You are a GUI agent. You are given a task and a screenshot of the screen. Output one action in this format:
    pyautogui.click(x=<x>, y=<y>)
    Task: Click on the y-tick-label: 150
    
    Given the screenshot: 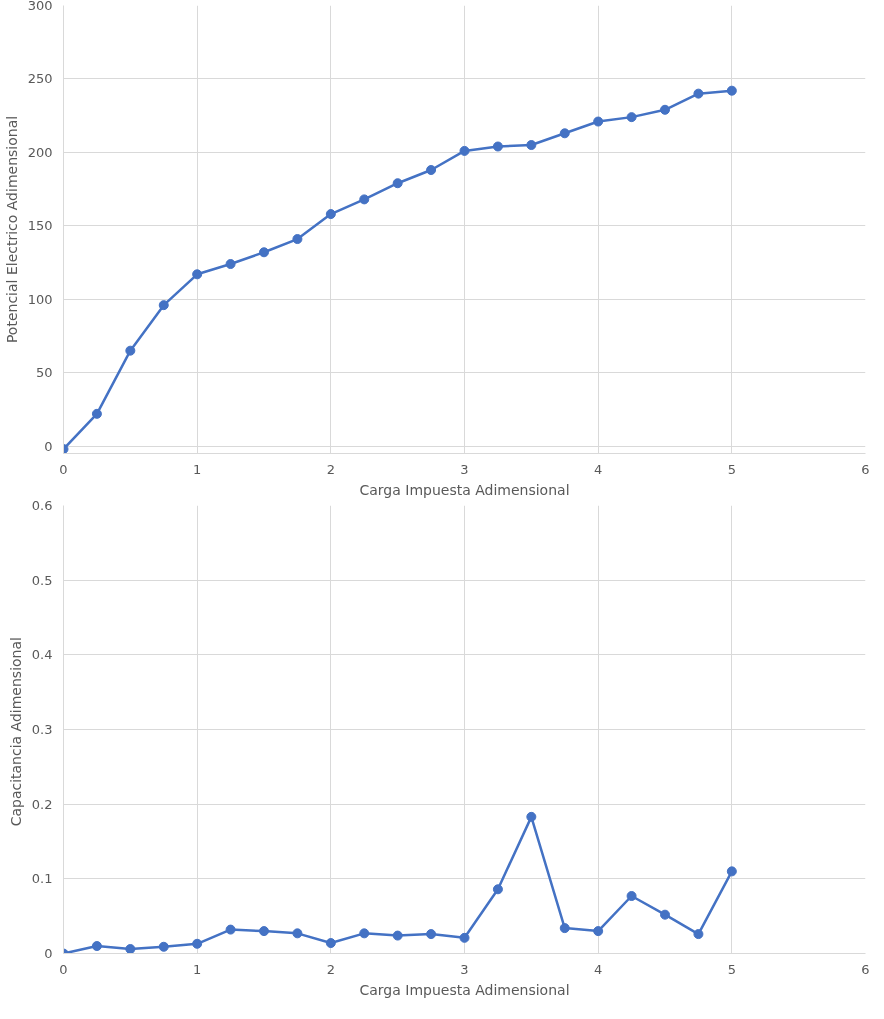 What is the action you would take?
    pyautogui.click(x=40, y=226)
    